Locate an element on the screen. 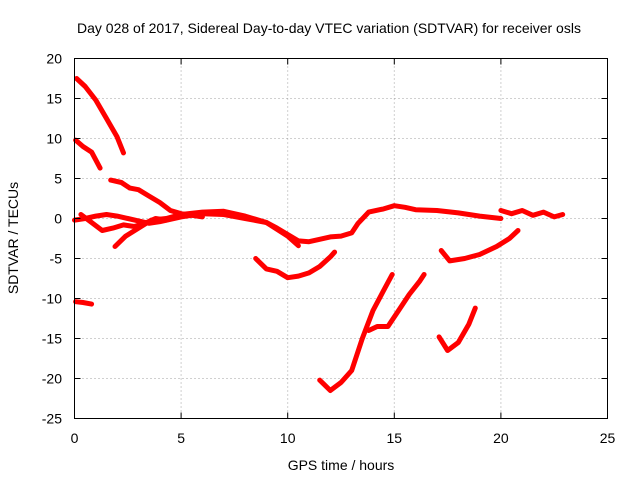 Image resolution: width=640 pixels, height=480 pixels. y-tick-label: -15 is located at coordinates (52, 339).